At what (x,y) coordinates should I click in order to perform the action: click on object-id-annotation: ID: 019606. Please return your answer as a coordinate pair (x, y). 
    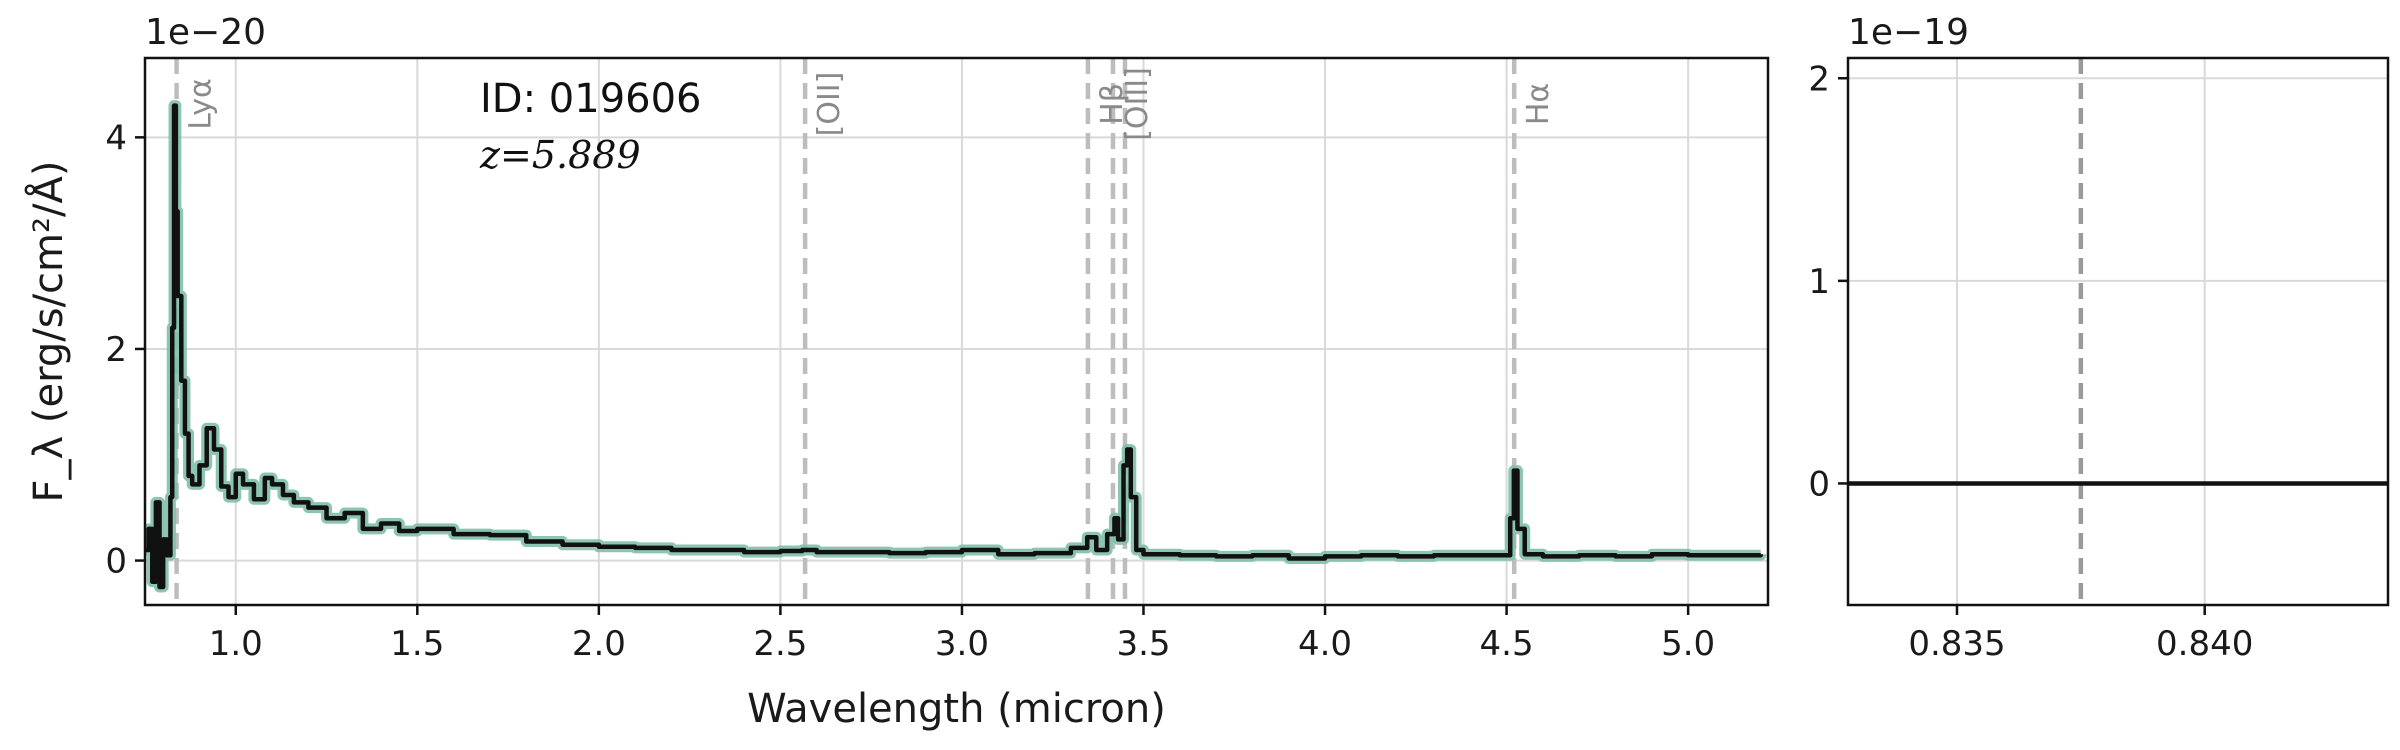
    Looking at the image, I should click on (590, 99).